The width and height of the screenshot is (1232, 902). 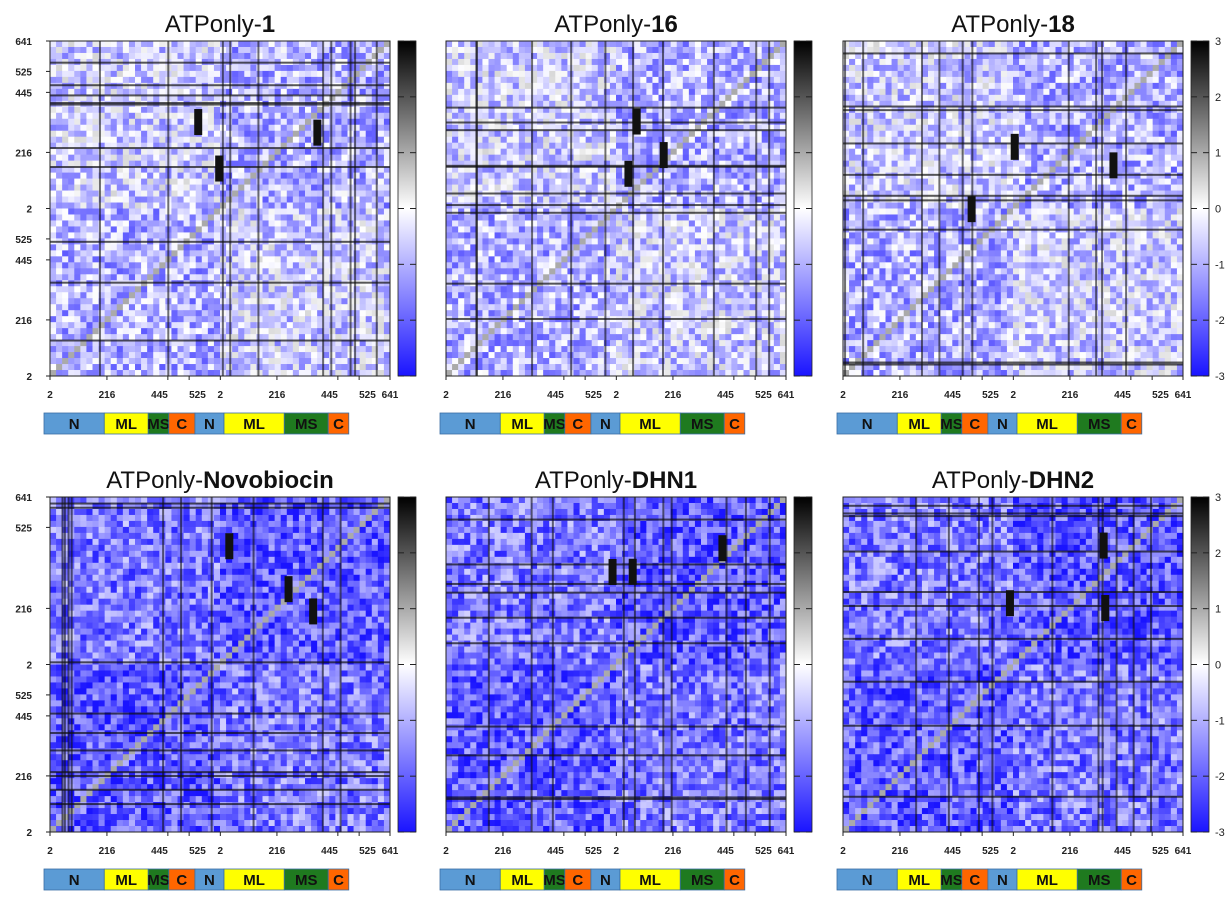 What do you see at coordinates (220, 62) in the screenshot?
I see `heatmap-row-streak` at bounding box center [220, 62].